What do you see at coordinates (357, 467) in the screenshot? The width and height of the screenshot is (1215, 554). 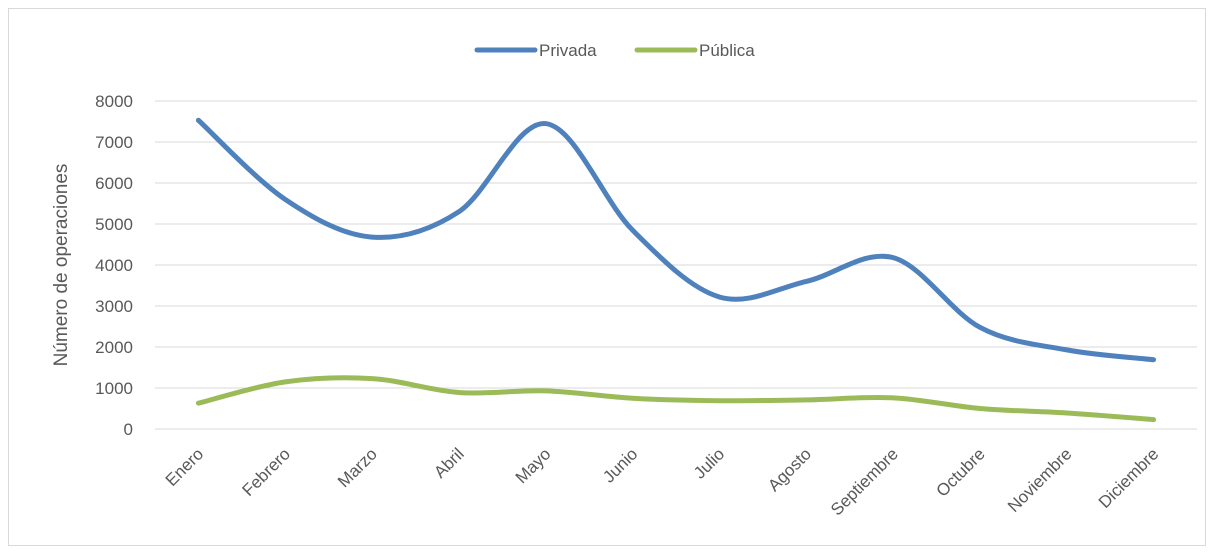 I see `x-tick-label: Marzo` at bounding box center [357, 467].